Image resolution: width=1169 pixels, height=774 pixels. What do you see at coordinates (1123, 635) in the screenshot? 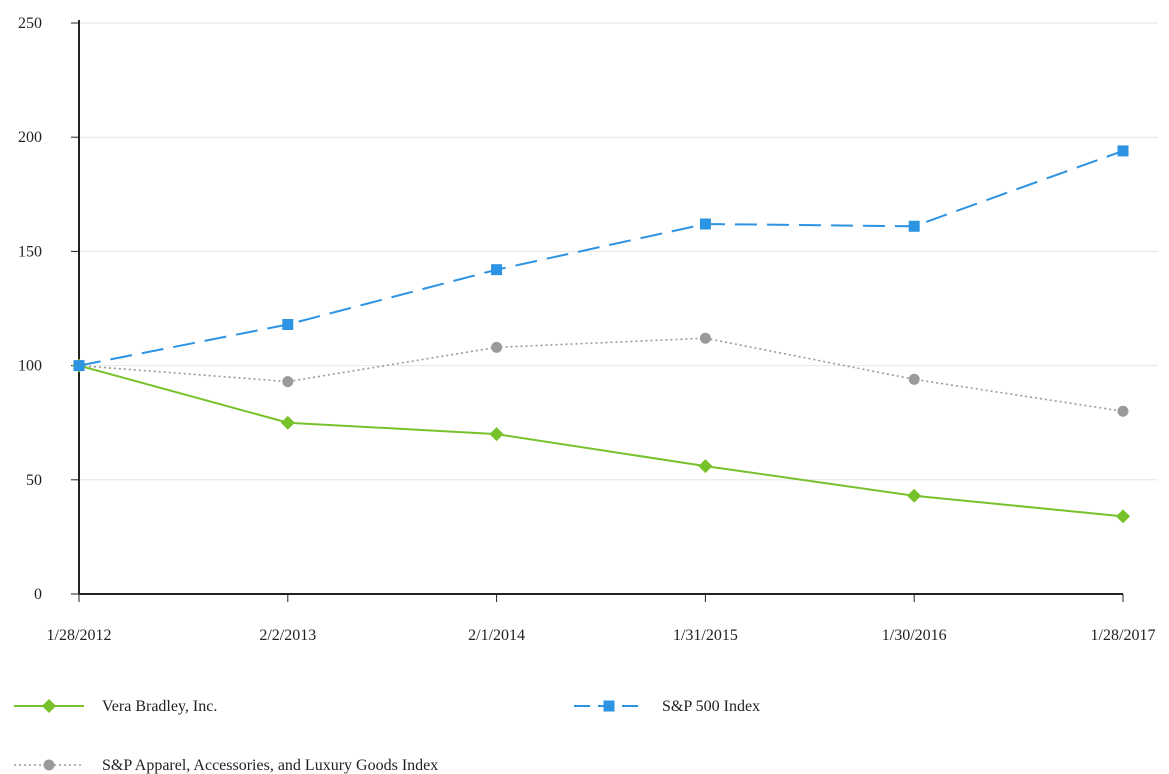
I see `x-tick-label: 1/28/2017` at bounding box center [1123, 635].